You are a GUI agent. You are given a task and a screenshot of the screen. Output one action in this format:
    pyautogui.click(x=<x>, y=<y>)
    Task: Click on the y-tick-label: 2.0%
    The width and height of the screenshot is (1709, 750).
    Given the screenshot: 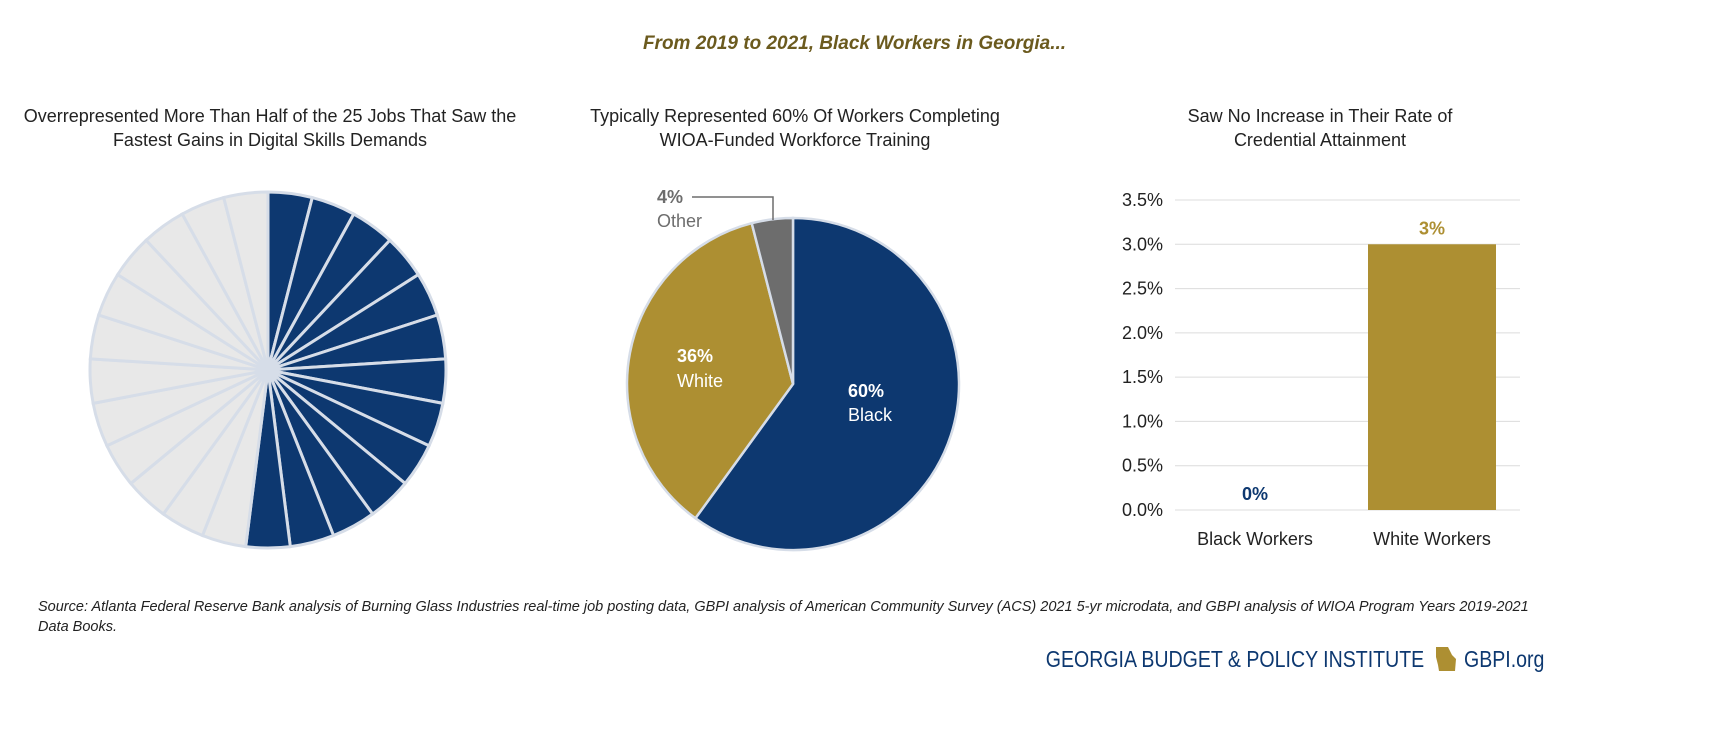 What is the action you would take?
    pyautogui.click(x=1142, y=333)
    